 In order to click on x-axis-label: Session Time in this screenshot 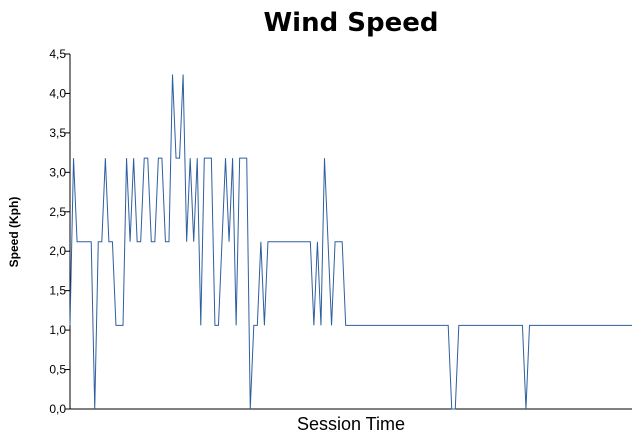, I will do `click(351, 424)`.